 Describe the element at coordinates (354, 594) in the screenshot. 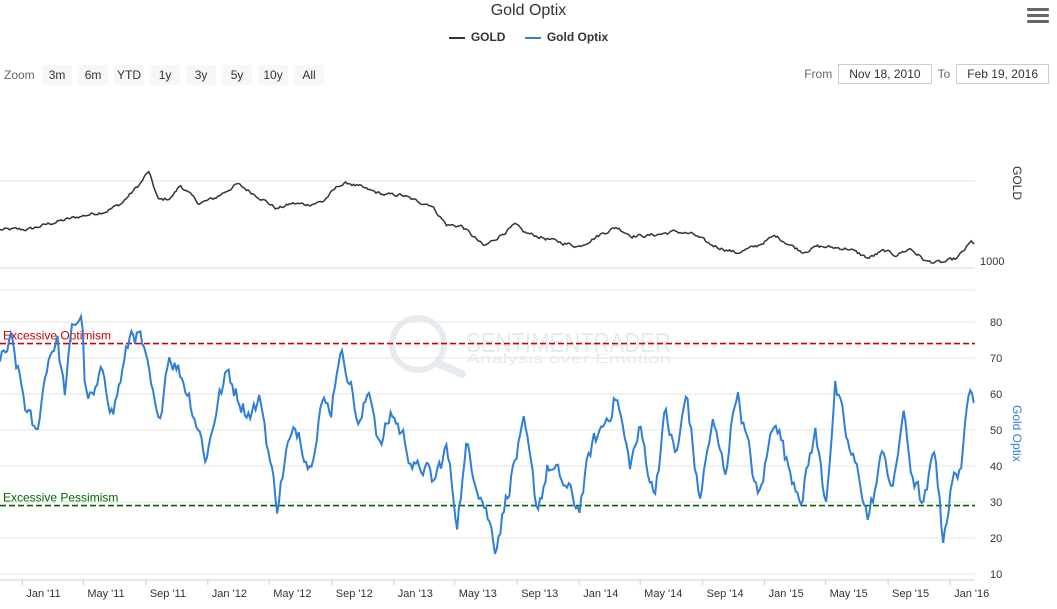

I see `x-tick-label: Sep '12` at that location.